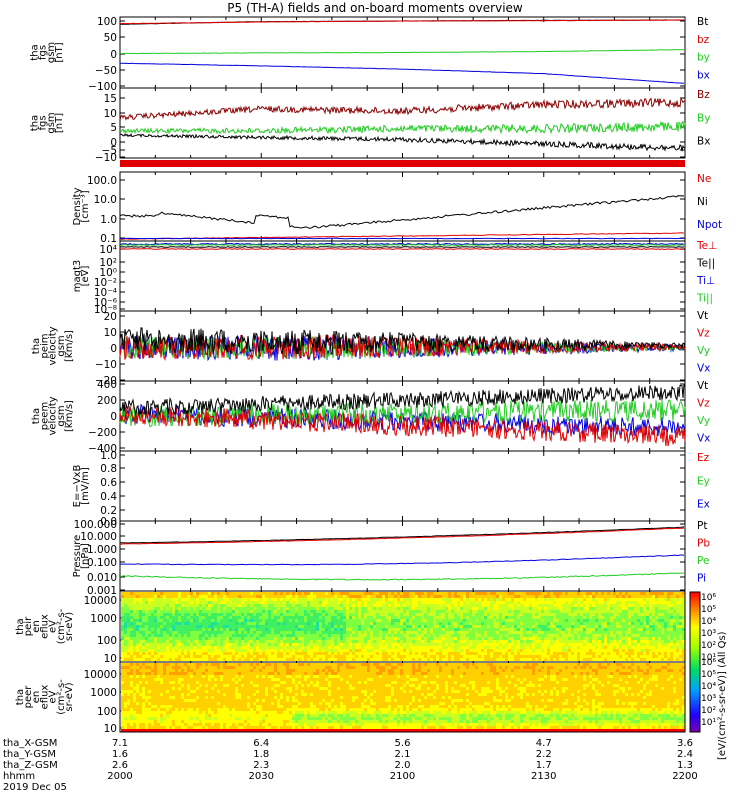 The image size is (750, 800). I want to click on y-tick-label: 0.0, so click(108, 522).